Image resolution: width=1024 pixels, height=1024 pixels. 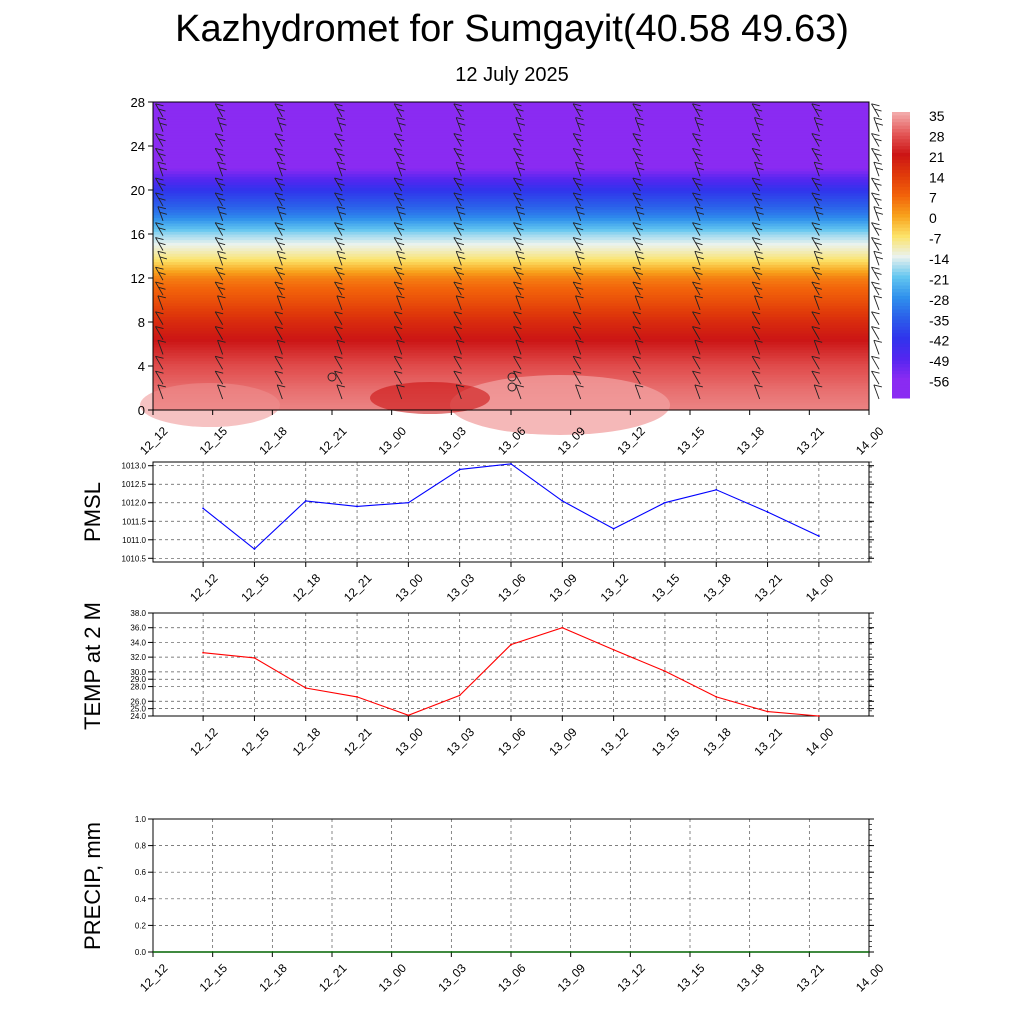 I want to click on x-tick-label: 13_06, so click(x=512, y=978).